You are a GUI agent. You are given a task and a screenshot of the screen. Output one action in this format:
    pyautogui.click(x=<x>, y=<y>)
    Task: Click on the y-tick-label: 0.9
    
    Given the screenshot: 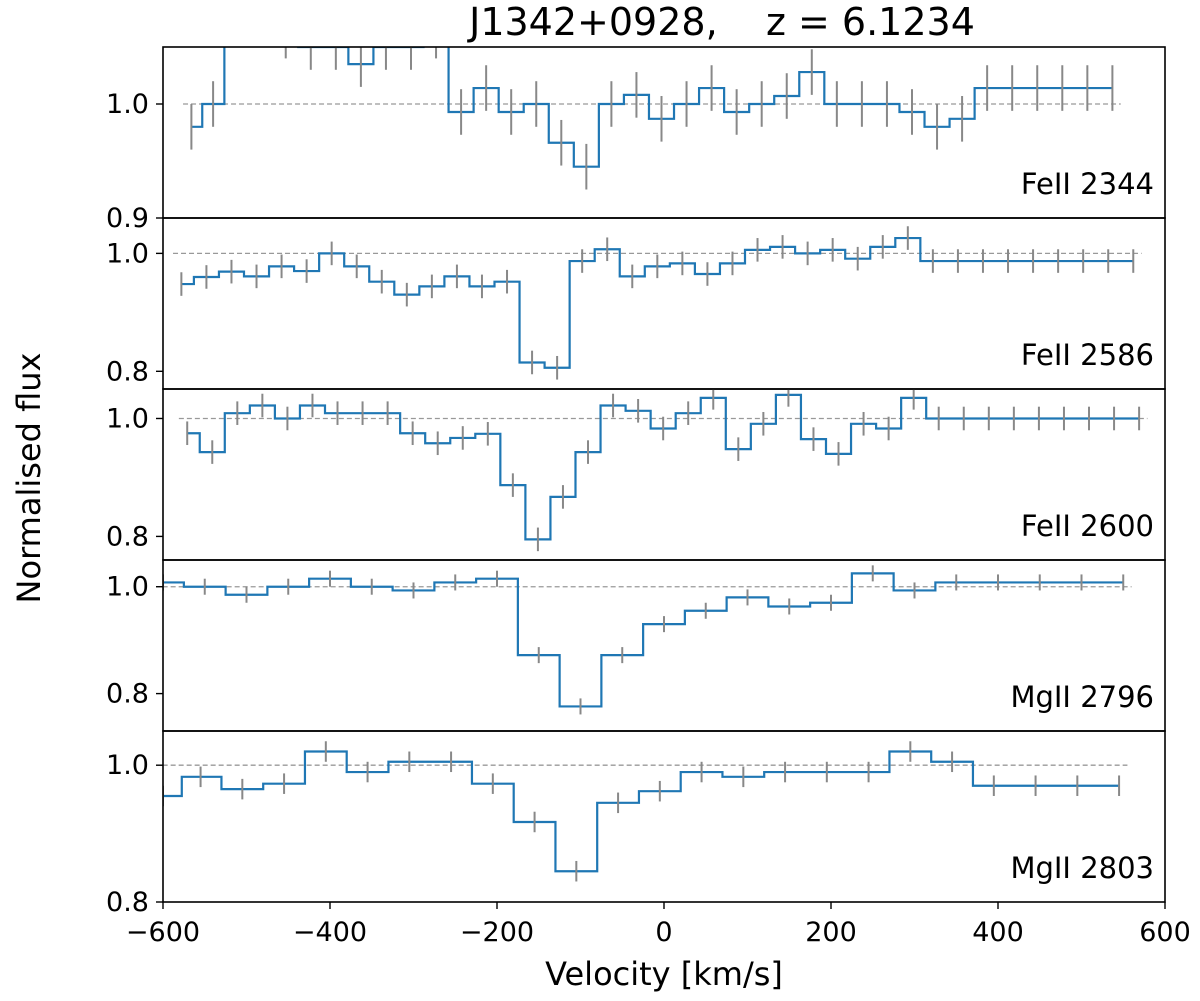 What is the action you would take?
    pyautogui.click(x=127, y=218)
    